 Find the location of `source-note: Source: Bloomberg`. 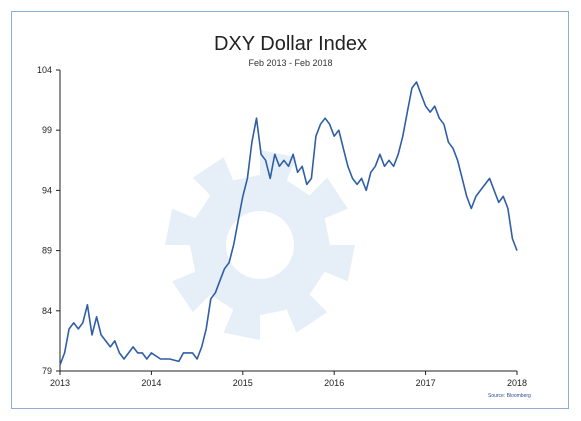

source-note: Source: Bloomberg is located at coordinates (509, 396).